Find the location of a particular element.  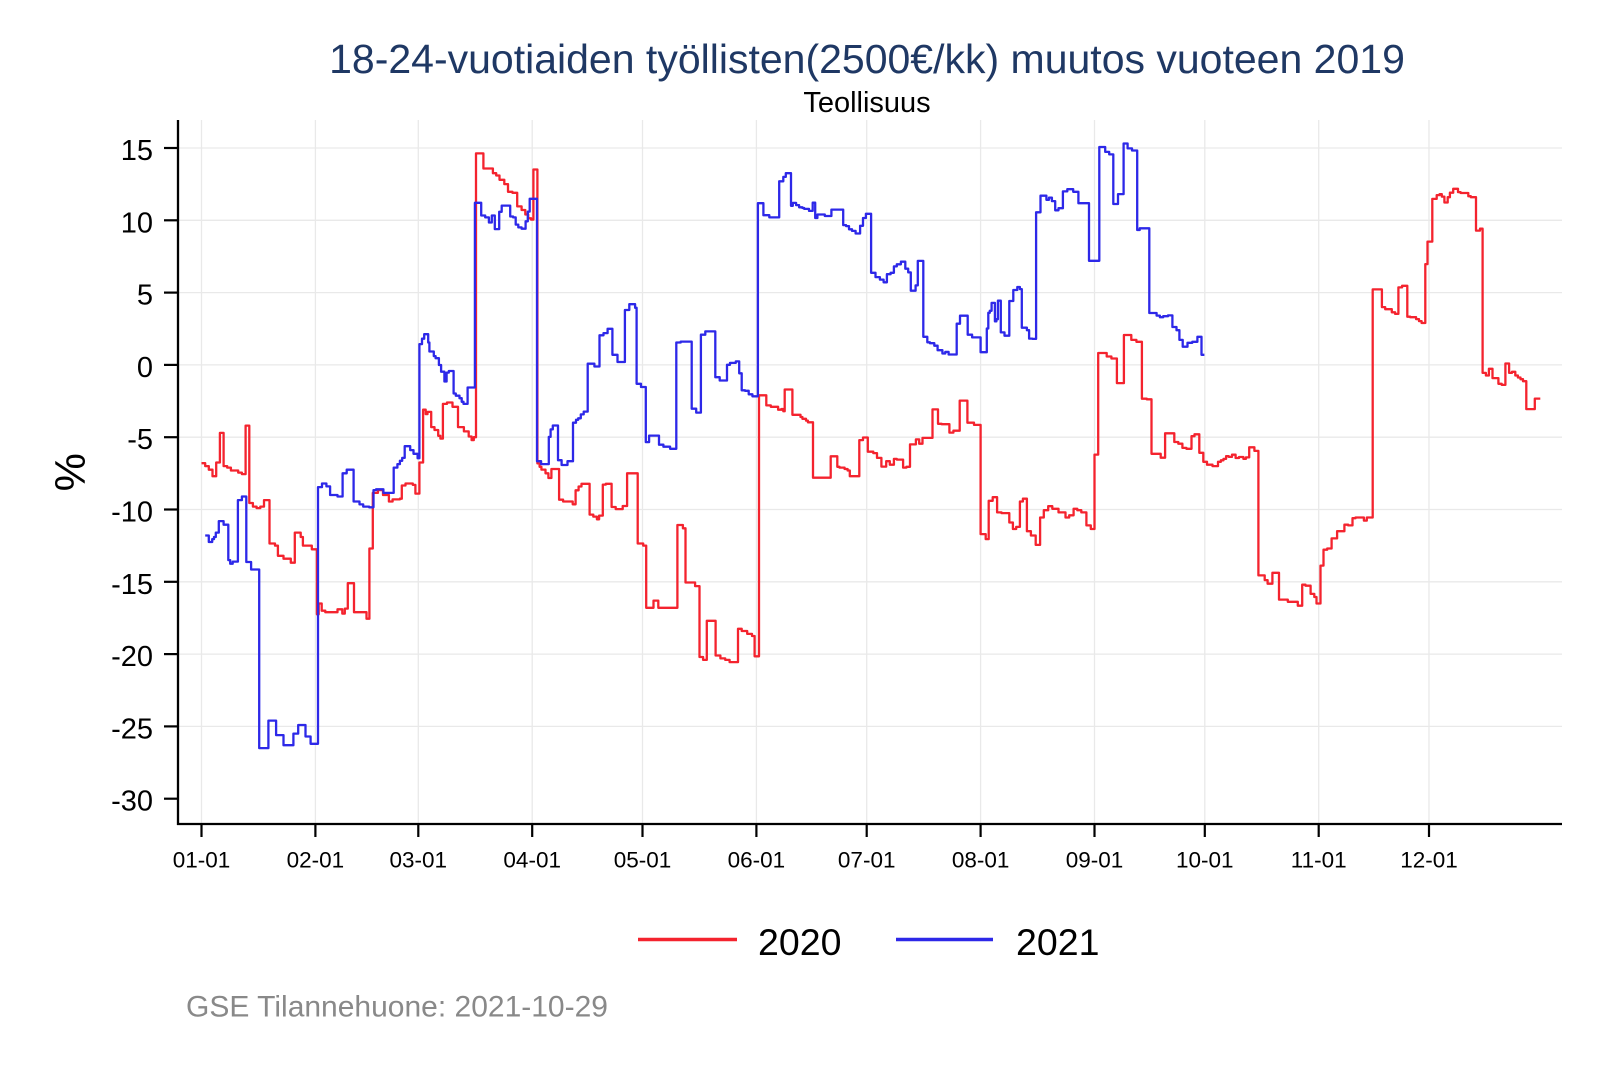

svg-text: Teollisuus is located at coordinates (866, 103).